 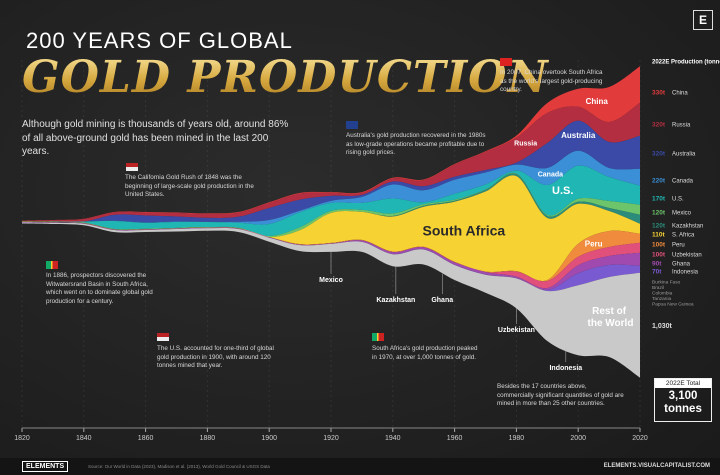 I want to click on legend-name: S. Africa, so click(x=683, y=236).